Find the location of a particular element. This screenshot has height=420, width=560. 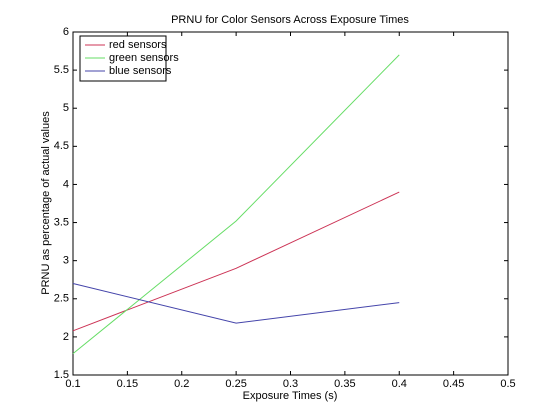

y-axis-label: PRNU as percentage of actual values is located at coordinates (46, 203).